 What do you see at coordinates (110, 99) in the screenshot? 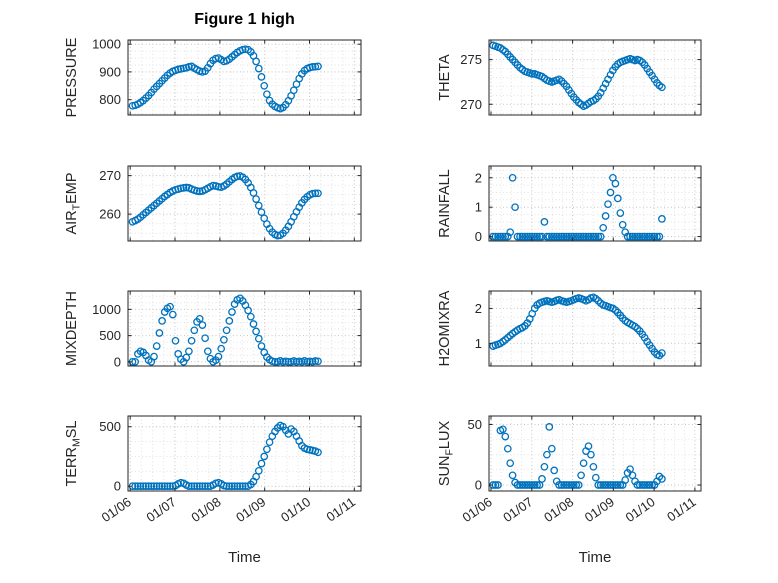
I see `y-tick-label: 800` at bounding box center [110, 99].